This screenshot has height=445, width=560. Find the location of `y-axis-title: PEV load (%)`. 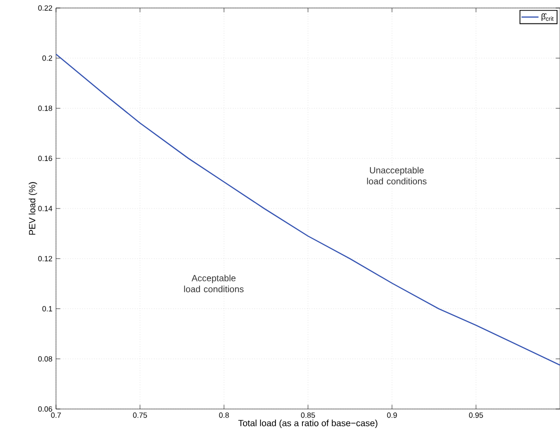

y-axis-title: PEV load (%) is located at coordinates (33, 208).